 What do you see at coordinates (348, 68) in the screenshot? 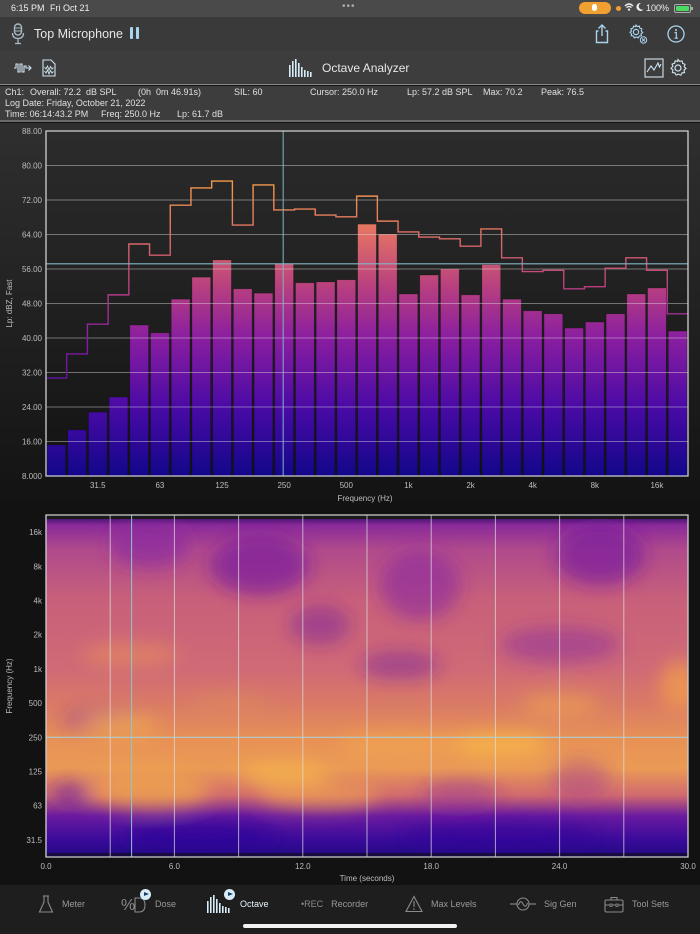
I see `analyzer-title: Octave Analyzer` at bounding box center [348, 68].